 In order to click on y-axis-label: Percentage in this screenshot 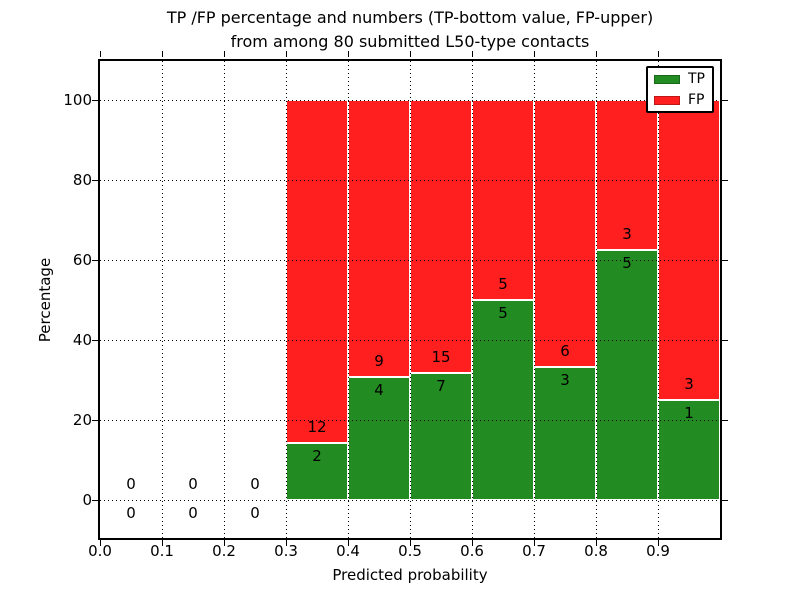, I will do `click(45, 300)`.